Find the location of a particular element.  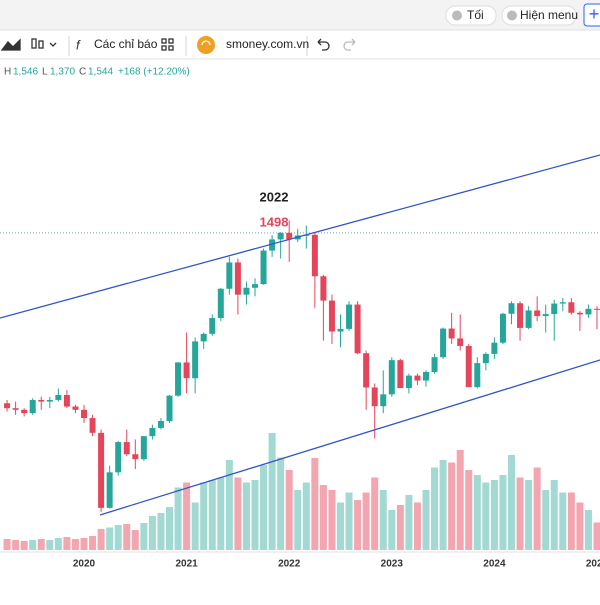

x-tick-label: 2024 is located at coordinates (494, 564).